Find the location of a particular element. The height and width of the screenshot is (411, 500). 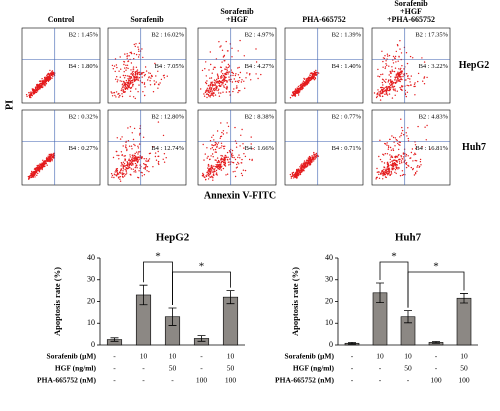

quadrant-b2: B2 : 12.80% is located at coordinates (167, 116).